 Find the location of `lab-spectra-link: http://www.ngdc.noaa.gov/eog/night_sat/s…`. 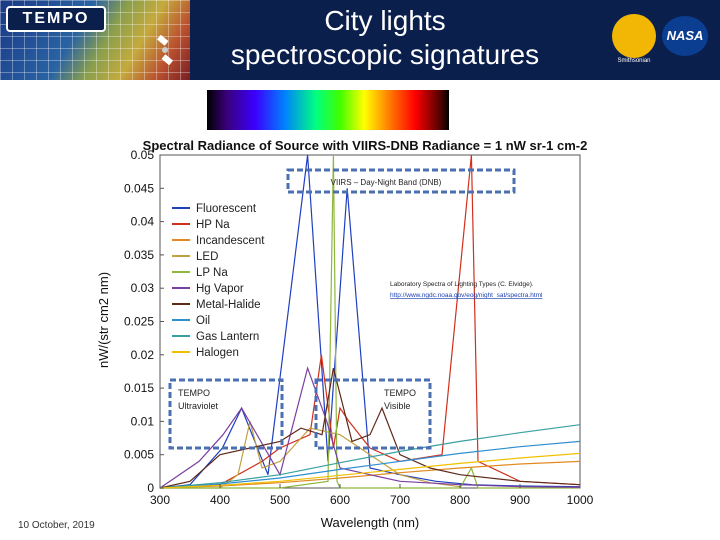

lab-spectra-link: http://www.ngdc.noaa.gov/eog/night_sat/s… is located at coordinates (466, 295).